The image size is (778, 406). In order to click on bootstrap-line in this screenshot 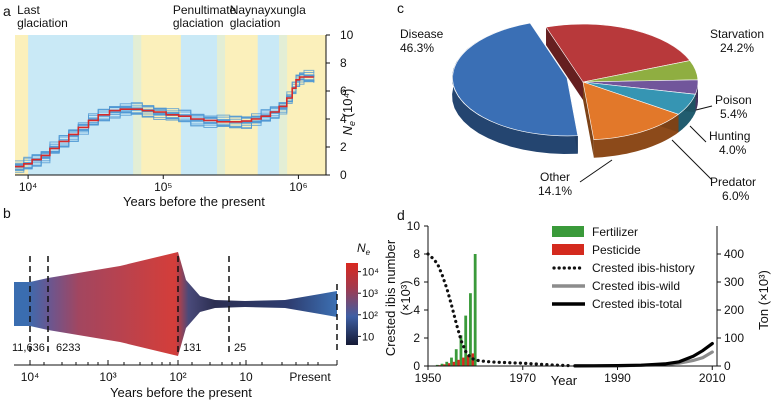, I will do `click(165, 115)`.